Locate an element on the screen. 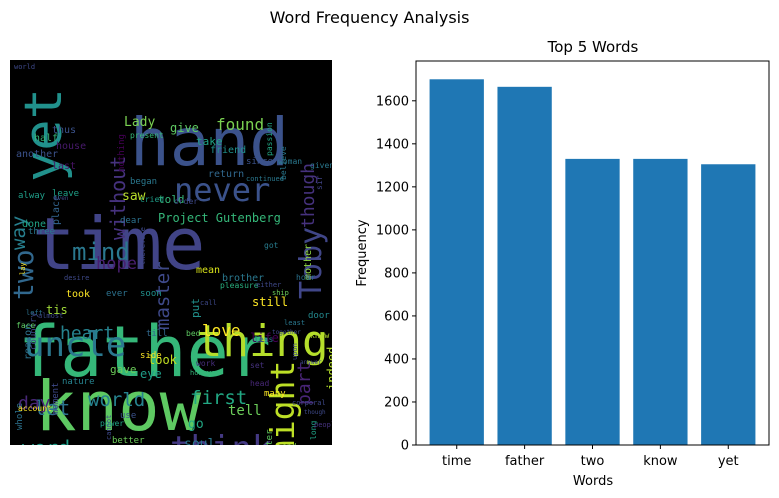  cloud-word: life is located at coordinates (264, 338).